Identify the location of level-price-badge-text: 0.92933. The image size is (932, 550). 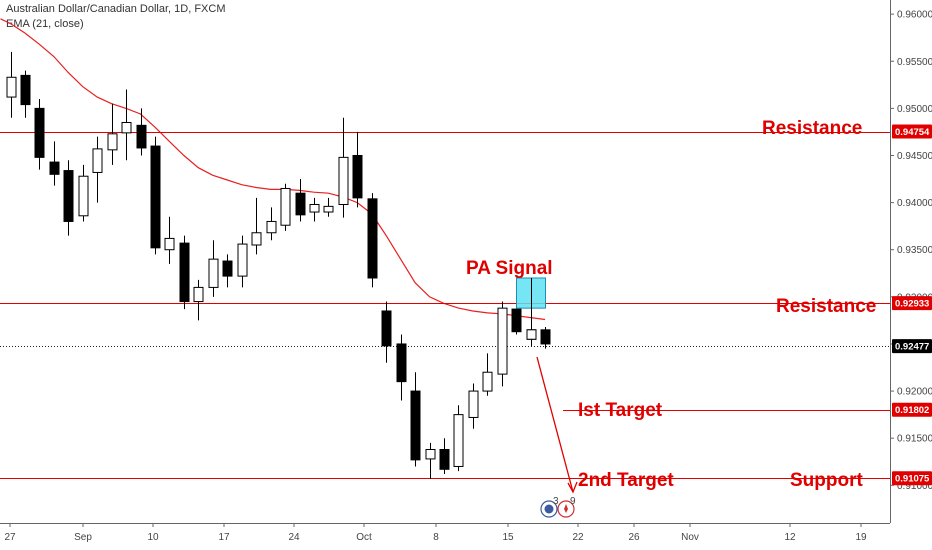
(912, 304).